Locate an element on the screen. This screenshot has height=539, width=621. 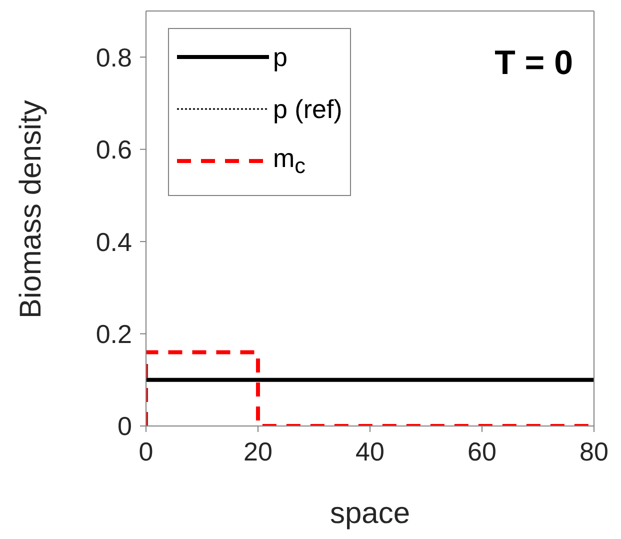
x-axis-title: space is located at coordinates (370, 513).